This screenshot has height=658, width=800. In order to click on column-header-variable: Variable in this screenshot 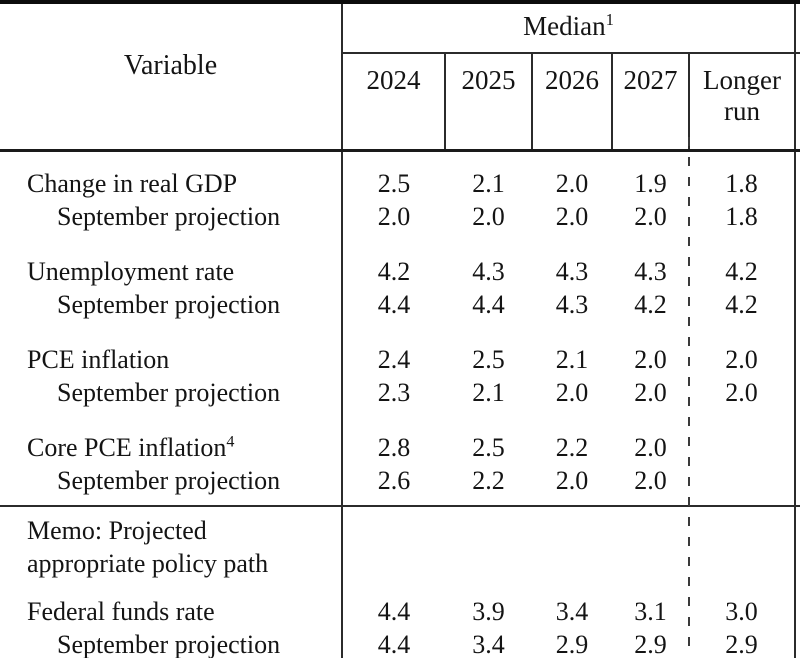, I will do `click(171, 77)`.